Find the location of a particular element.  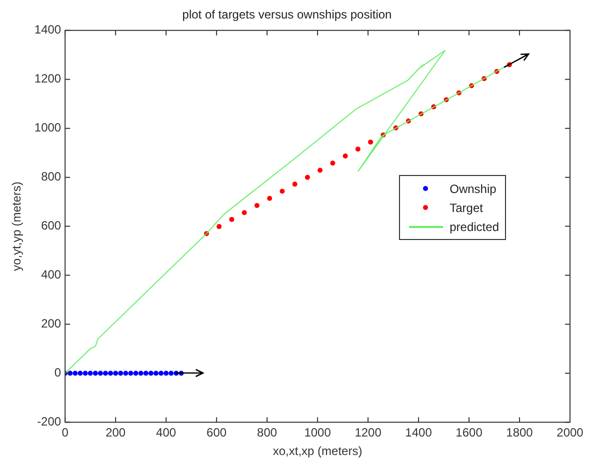

x-tick-label: 1200 is located at coordinates (368, 433).